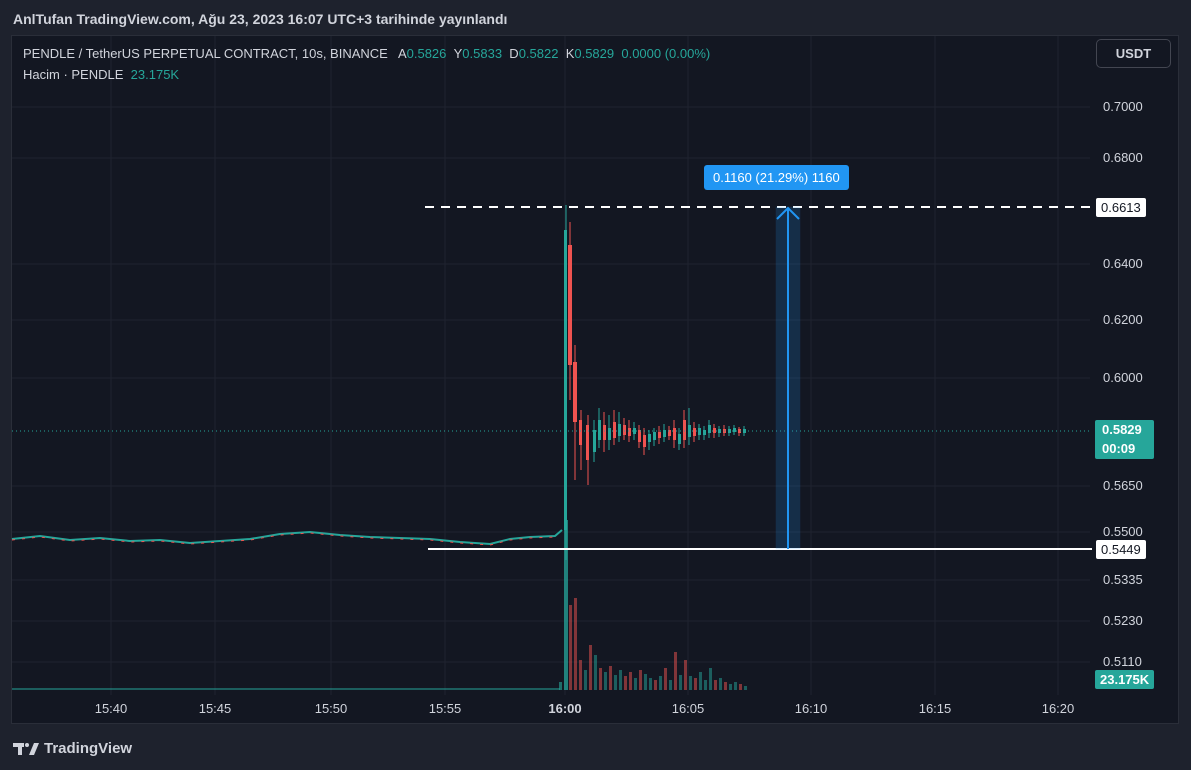 The height and width of the screenshot is (770, 1191). What do you see at coordinates (287, 537) in the screenshot?
I see `candles-before` at bounding box center [287, 537].